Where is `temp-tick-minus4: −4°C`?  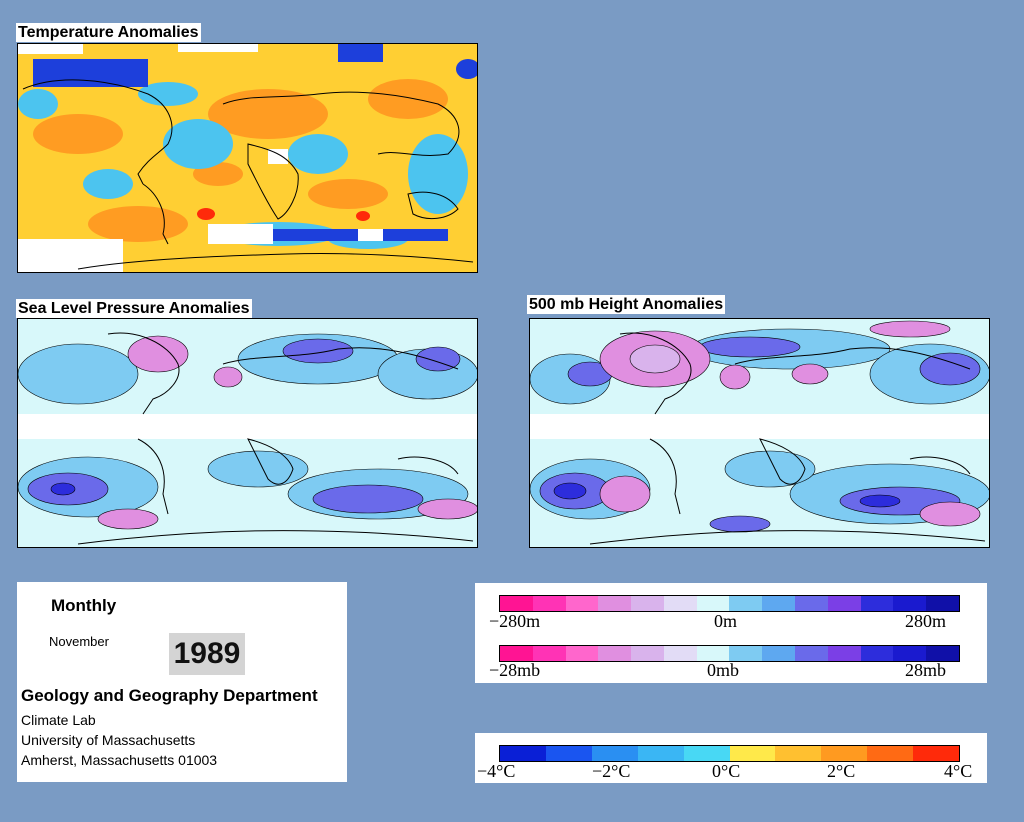 temp-tick-minus4: −4°C is located at coordinates (496, 771).